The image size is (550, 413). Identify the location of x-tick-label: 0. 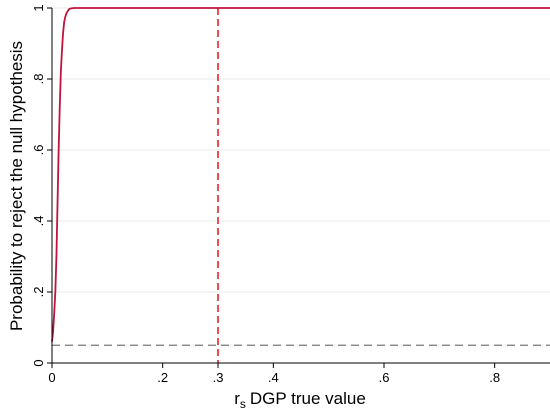
(51, 377).